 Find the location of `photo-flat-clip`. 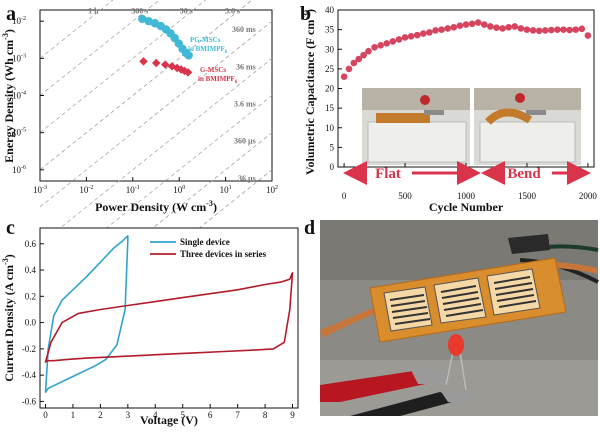

photo-flat-clip is located at coordinates (434, 112).